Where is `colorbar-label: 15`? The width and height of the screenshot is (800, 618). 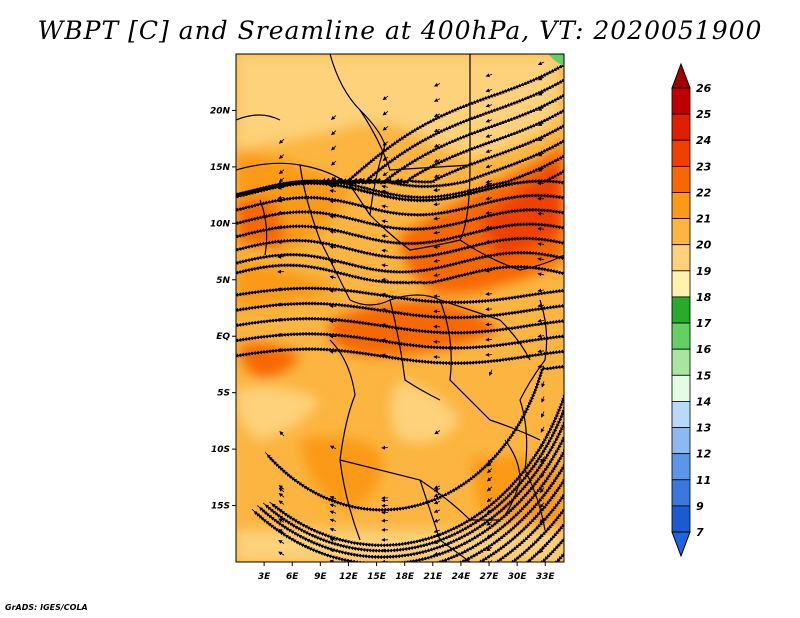
colorbar-label: 15 is located at coordinates (704, 375).